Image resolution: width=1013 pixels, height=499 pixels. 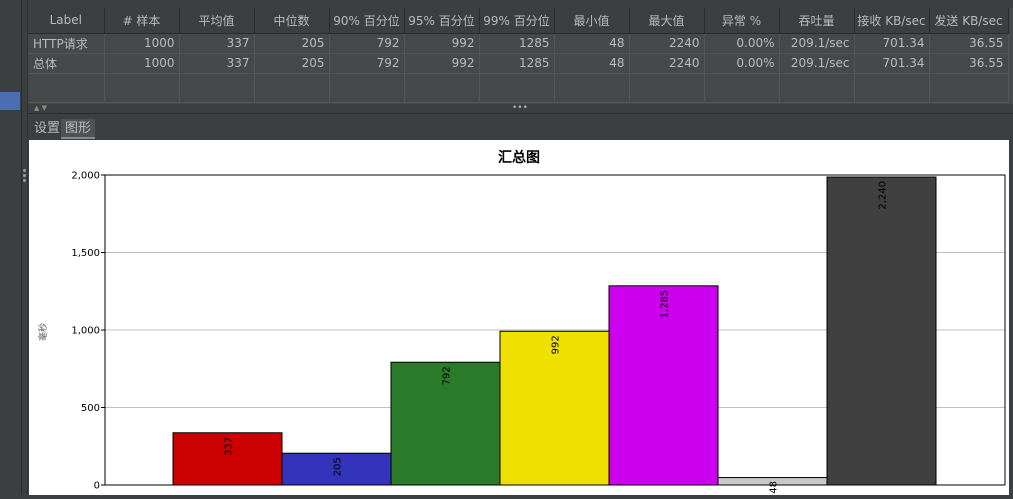 I want to click on collapse-arrows-icon: ▲ ▼, so click(x=40, y=108).